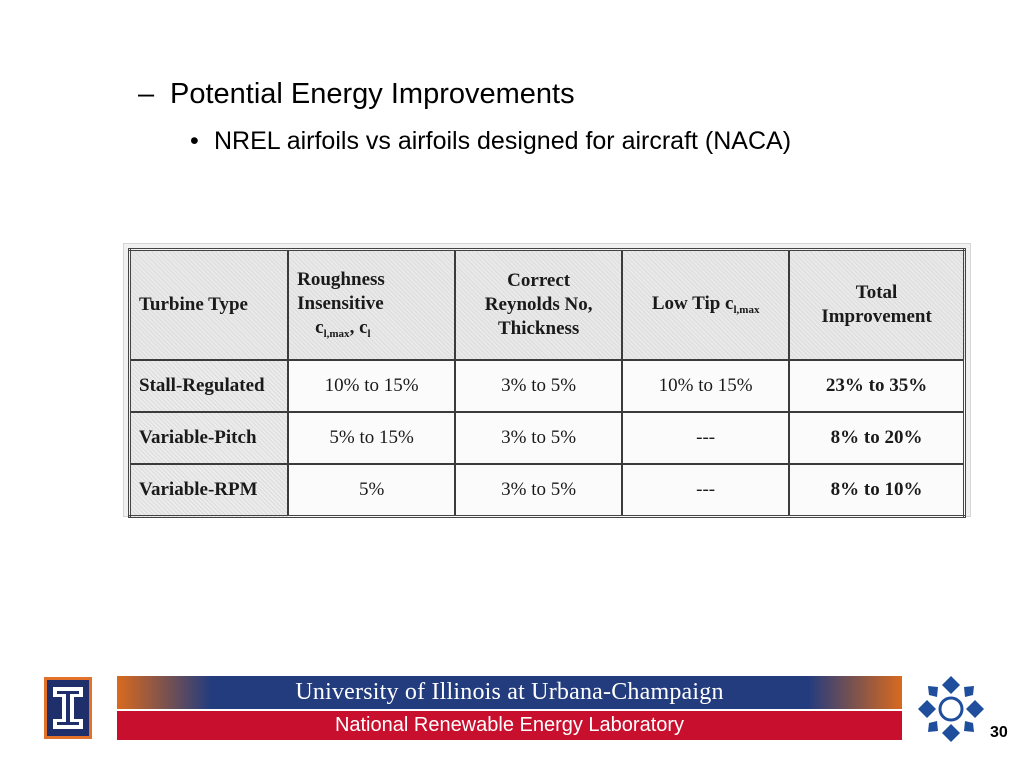 Image resolution: width=1024 pixels, height=768 pixels. Describe the element at coordinates (372, 490) in the screenshot. I see `cell-roughness: 5%` at that location.